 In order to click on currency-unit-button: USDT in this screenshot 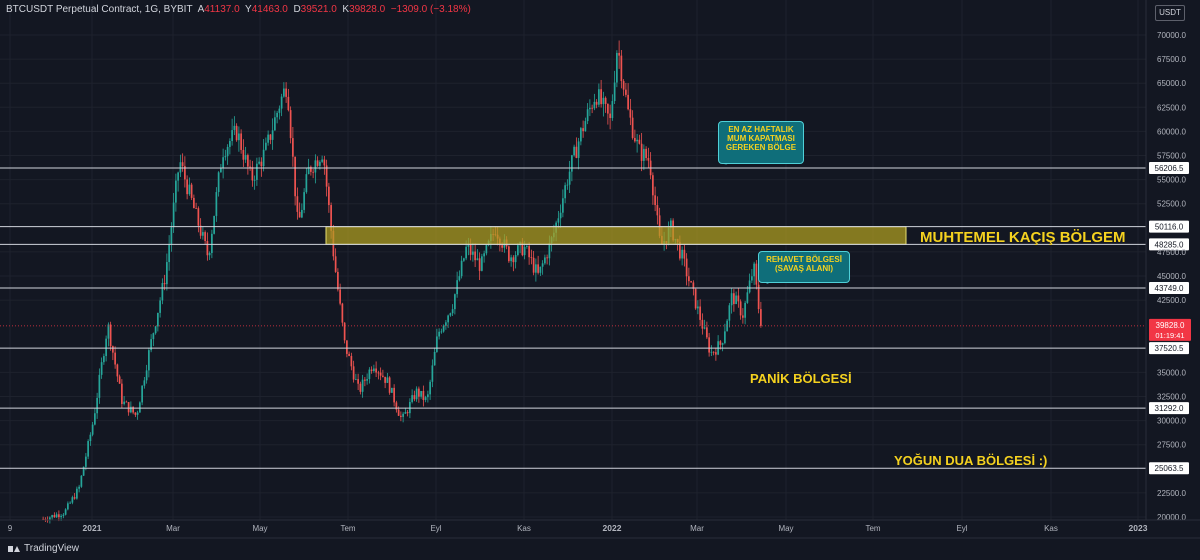, I will do `click(1170, 13)`.